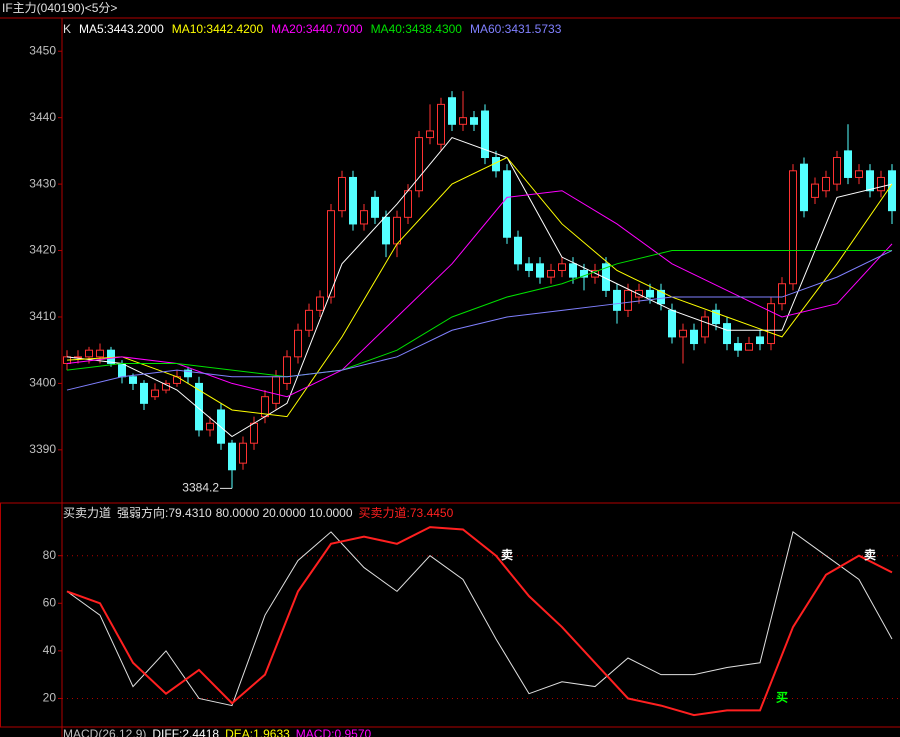 The height and width of the screenshot is (737, 900). I want to click on legend-entry: MA60:3431.5733, so click(516, 29).